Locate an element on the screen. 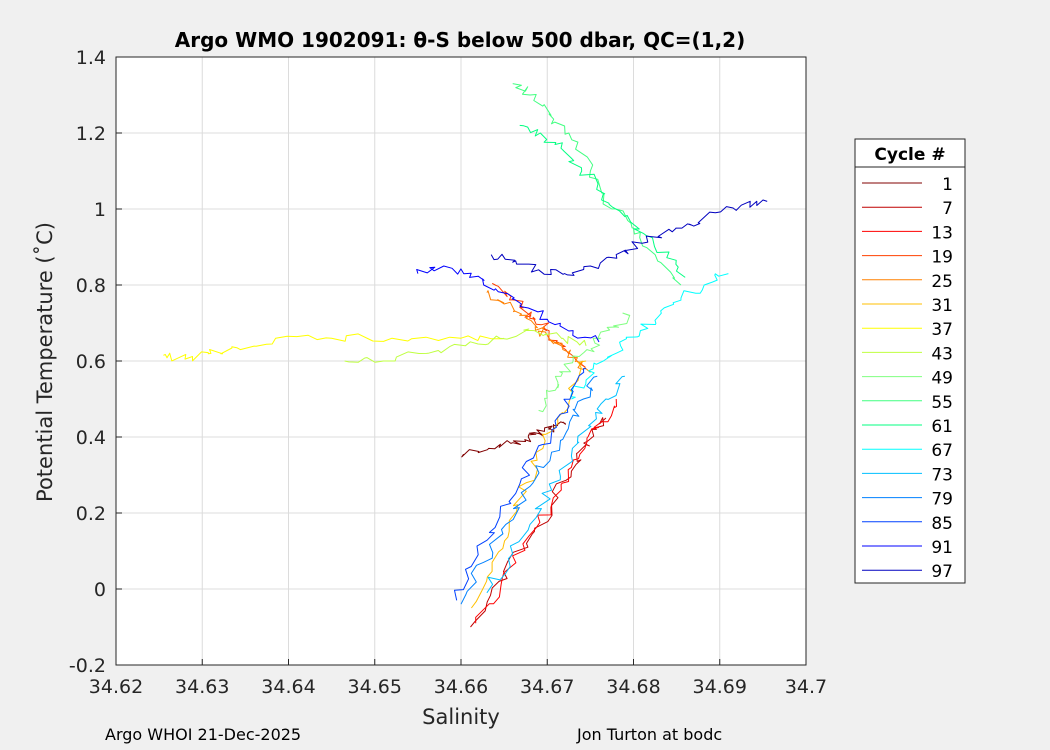 Image resolution: width=1050 pixels, height=750 pixels. x-tick-label: 34.68 is located at coordinates (633, 687).